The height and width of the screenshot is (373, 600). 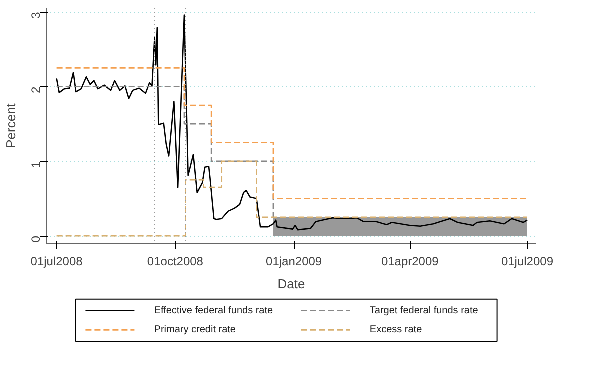 I want to click on y-tick-label: 0, so click(x=36, y=239).